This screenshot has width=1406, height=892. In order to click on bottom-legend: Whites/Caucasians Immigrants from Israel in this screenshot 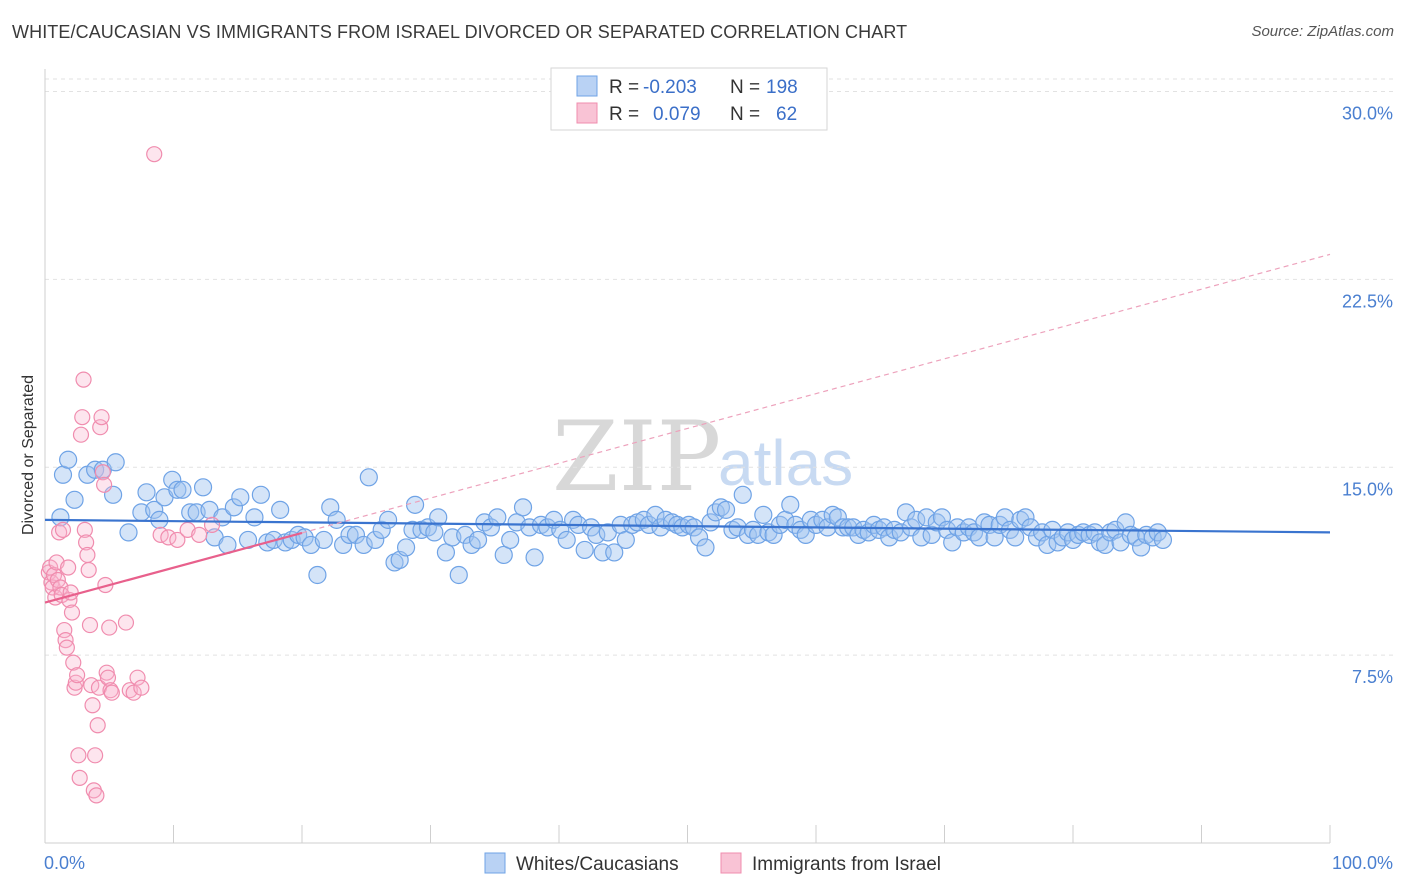, I will do `click(712, 863)`.